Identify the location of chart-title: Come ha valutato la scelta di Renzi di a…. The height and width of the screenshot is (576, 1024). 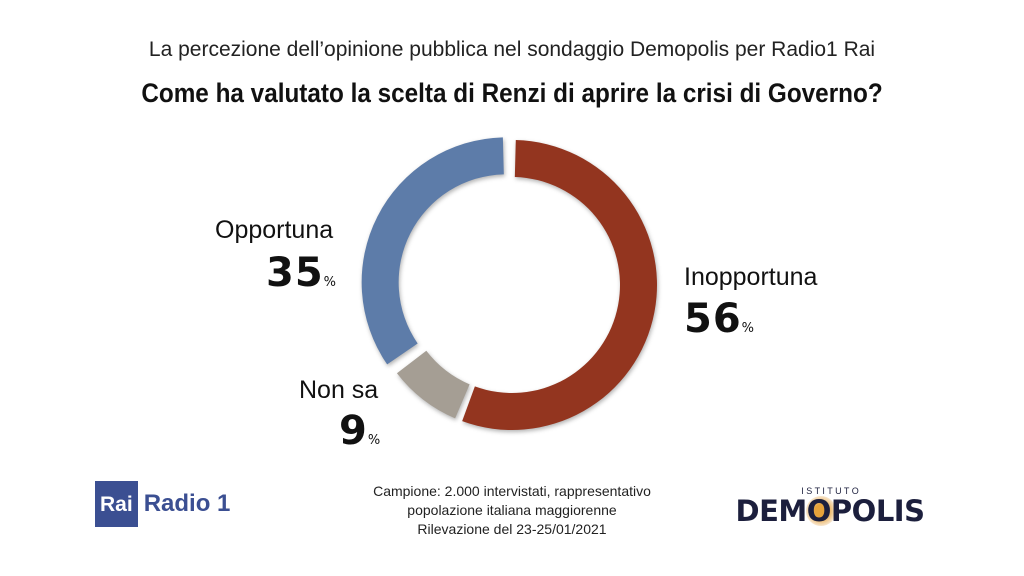
(512, 93).